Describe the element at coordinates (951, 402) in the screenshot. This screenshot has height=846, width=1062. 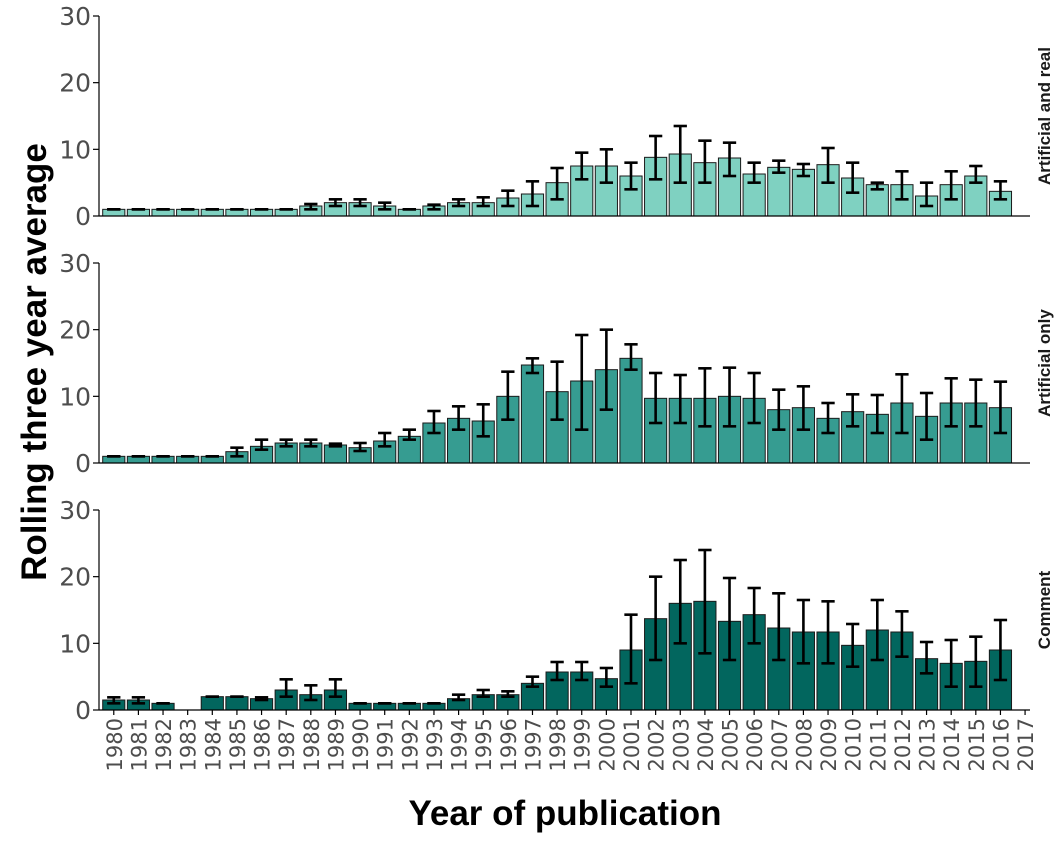
I see `error-bar-2014` at that location.